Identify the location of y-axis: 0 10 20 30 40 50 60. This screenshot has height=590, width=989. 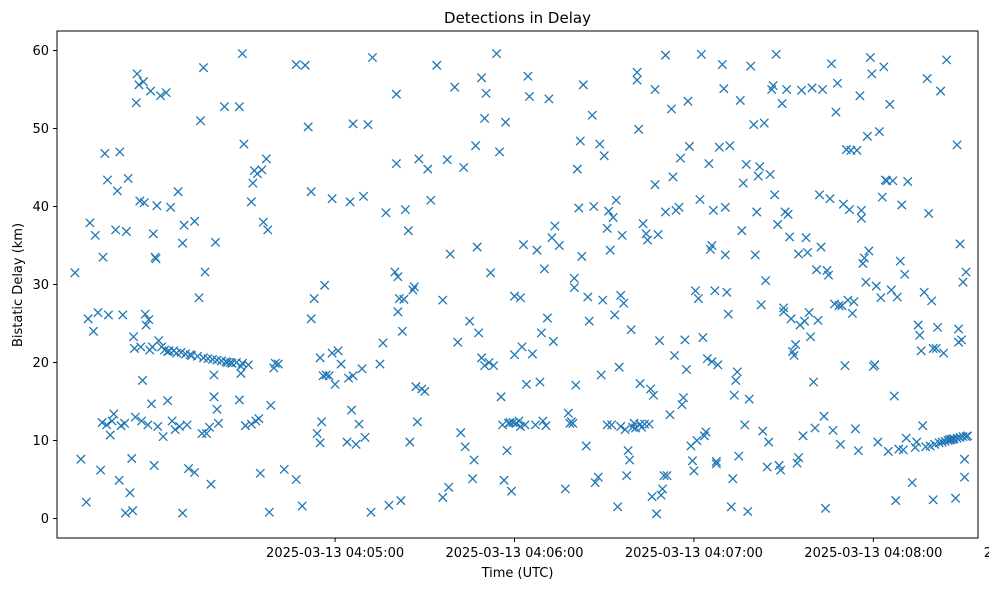
(44, 285).